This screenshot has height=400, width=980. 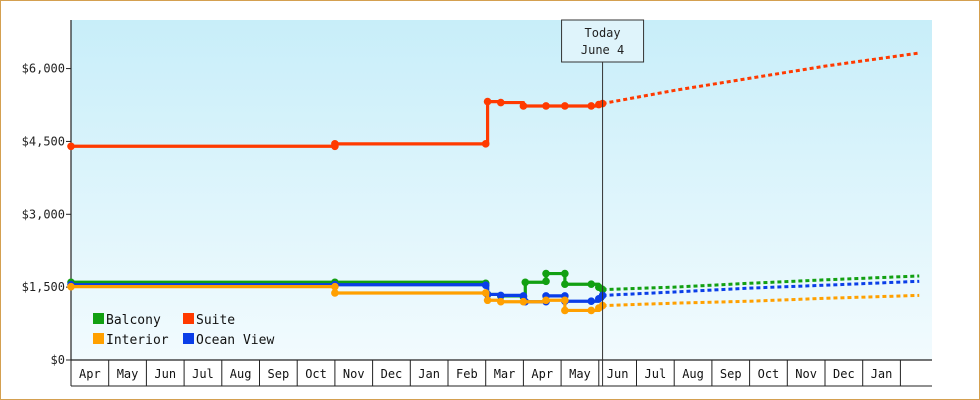 What do you see at coordinates (505, 374) in the screenshot?
I see `x-tick-label: Mar` at bounding box center [505, 374].